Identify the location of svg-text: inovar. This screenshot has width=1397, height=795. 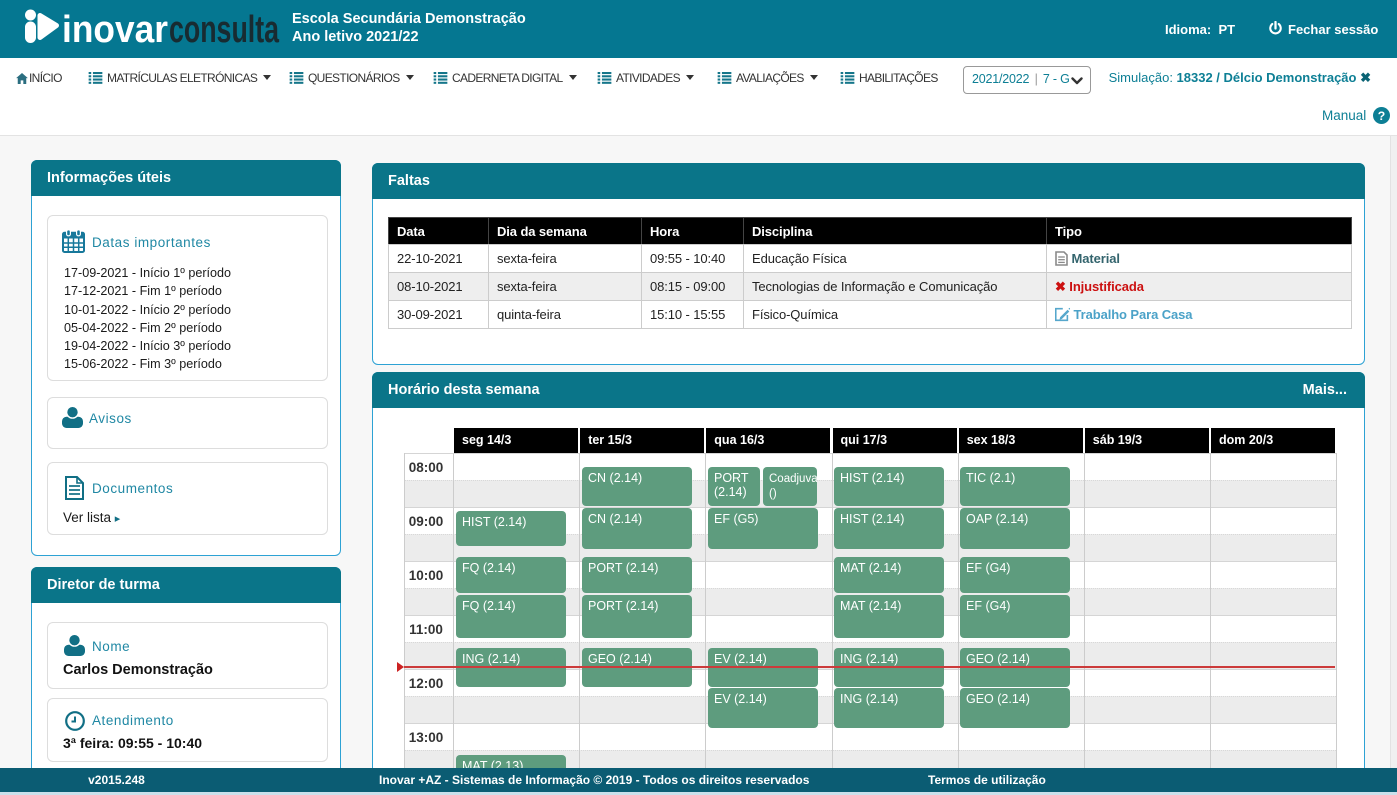
(115, 30).